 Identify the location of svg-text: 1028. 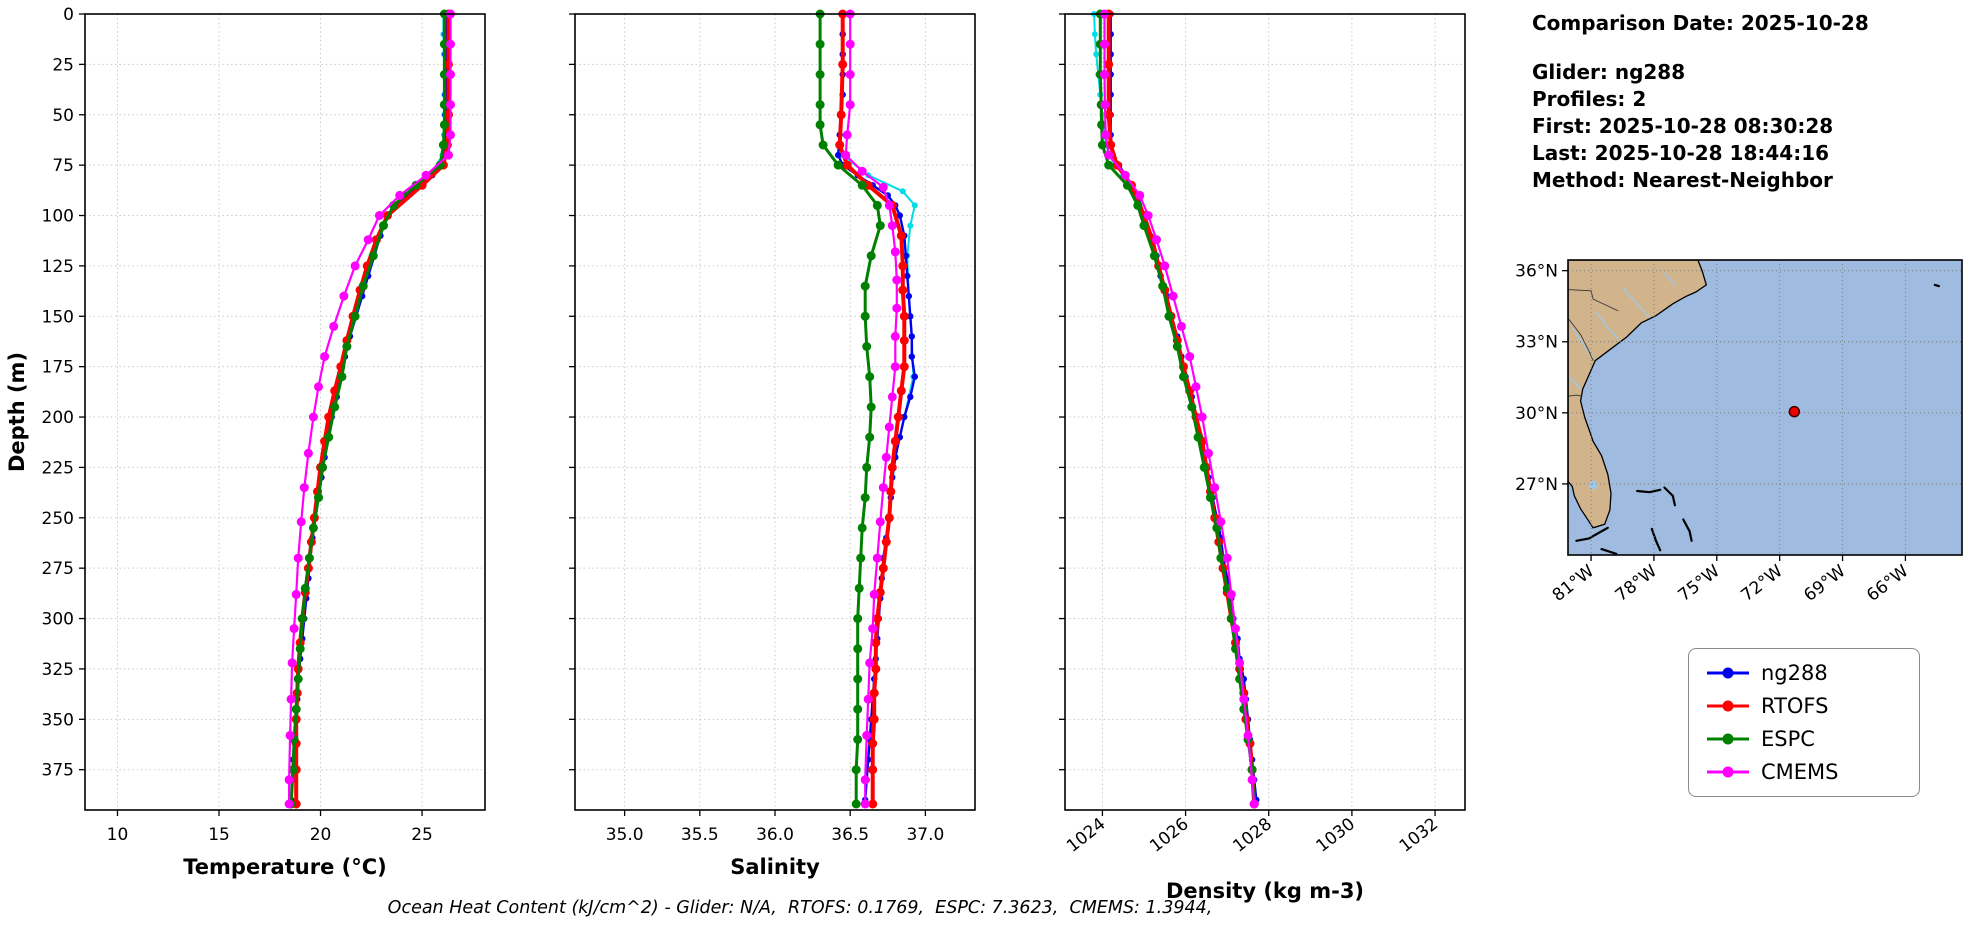
(1252, 835).